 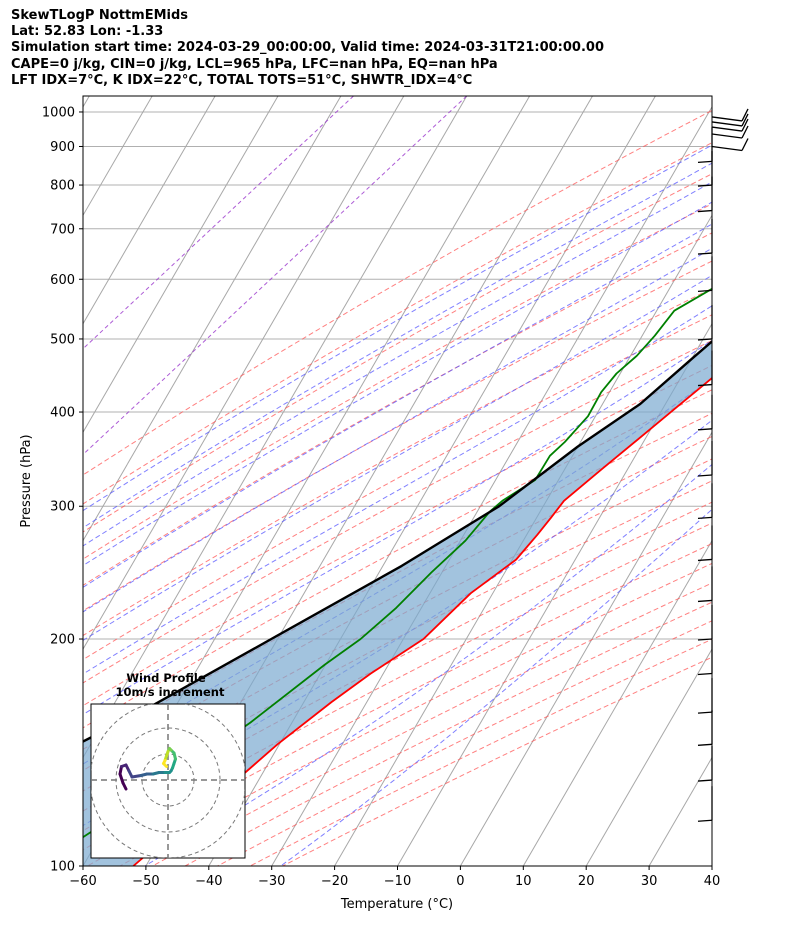 I want to click on x-tick-label: −40, so click(x=208, y=881).